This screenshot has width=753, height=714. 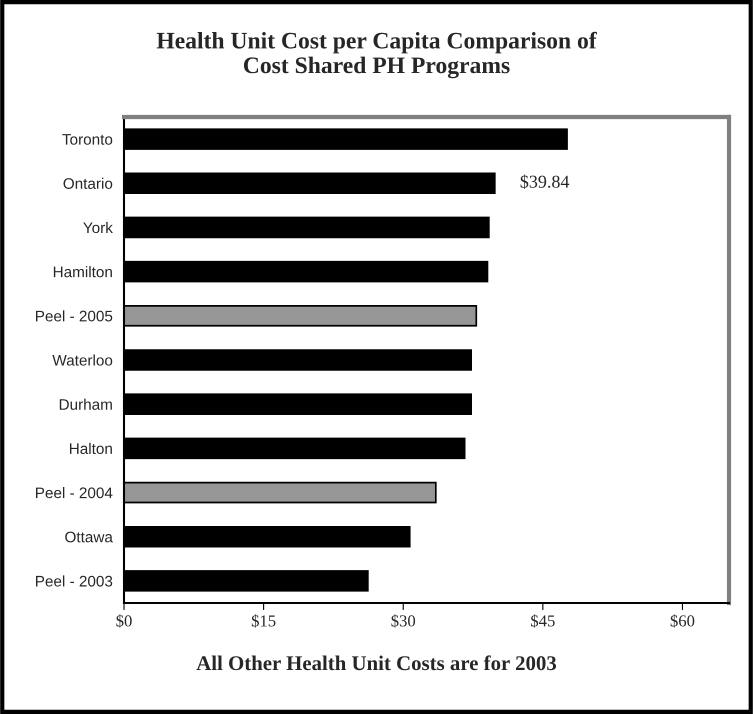 I want to click on x-tick-label: $45, so click(x=543, y=621).